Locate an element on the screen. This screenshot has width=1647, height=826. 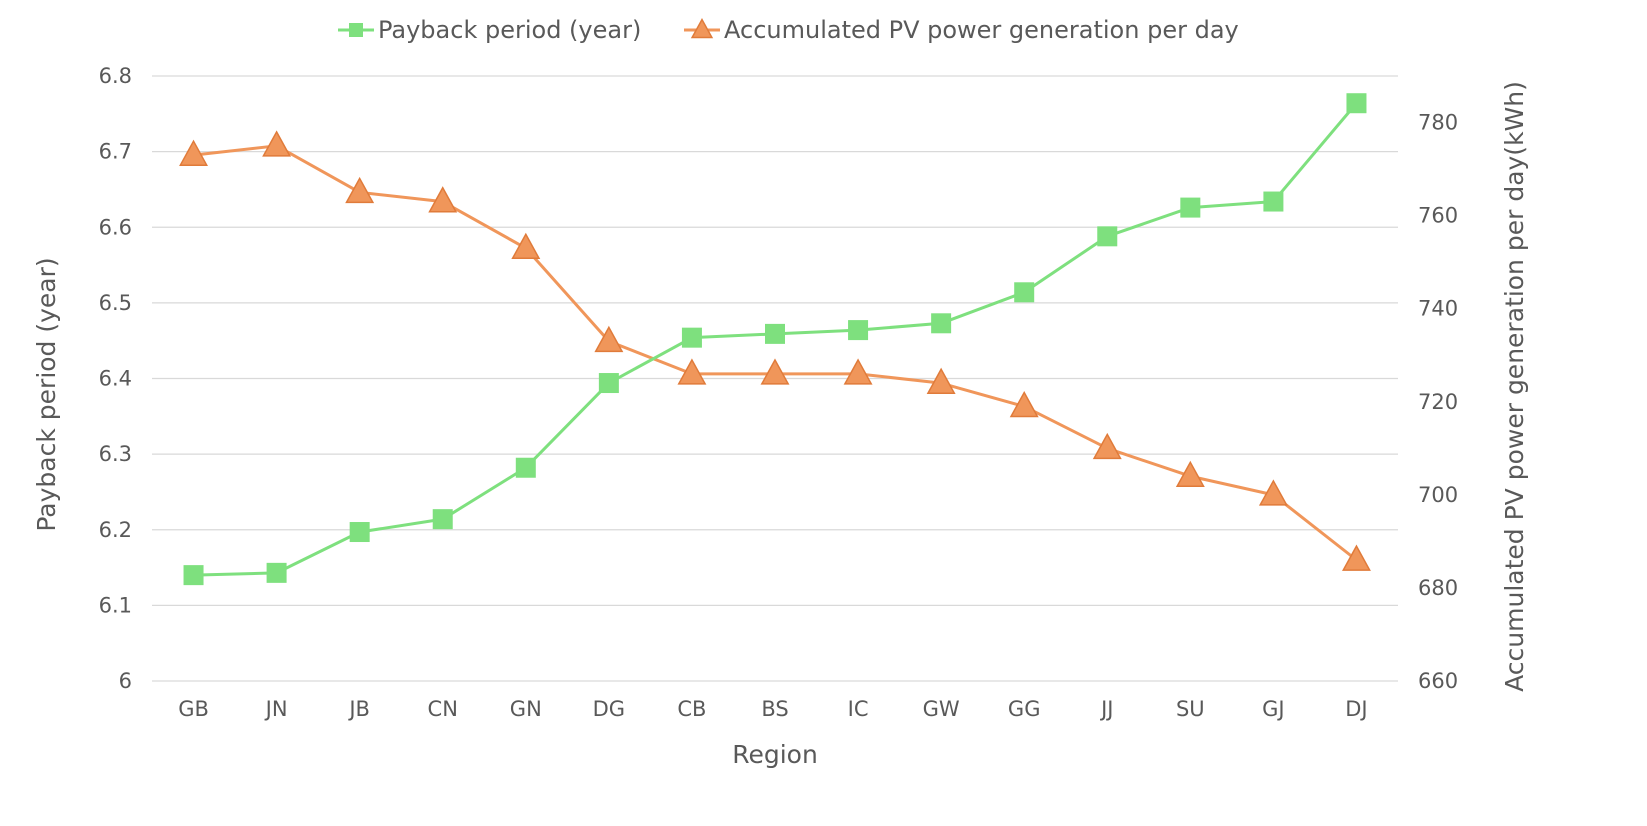
x-axis-title: Region is located at coordinates (775, 754).